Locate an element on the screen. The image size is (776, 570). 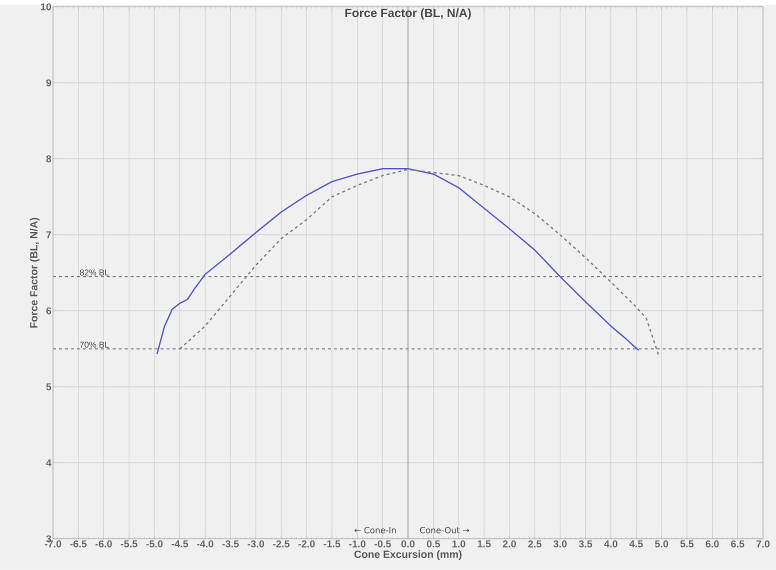
y-tick-label: 8 is located at coordinates (49, 158).